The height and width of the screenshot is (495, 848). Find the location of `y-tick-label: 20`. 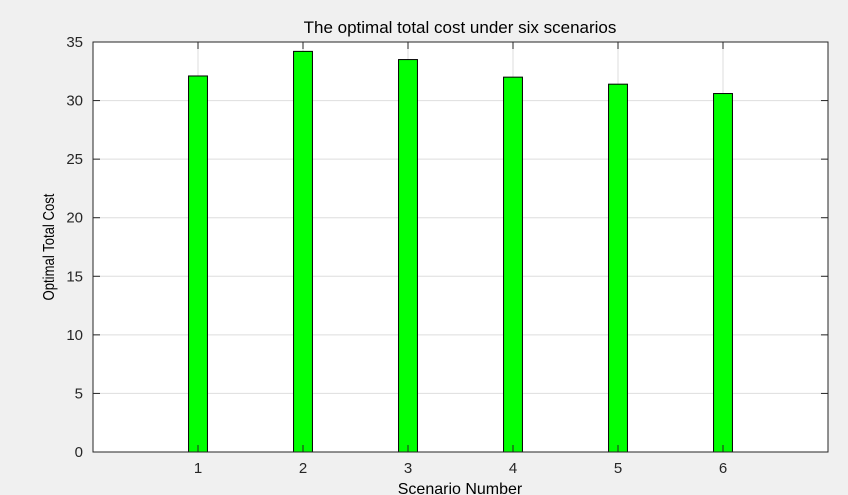

y-tick-label: 20 is located at coordinates (74, 218).